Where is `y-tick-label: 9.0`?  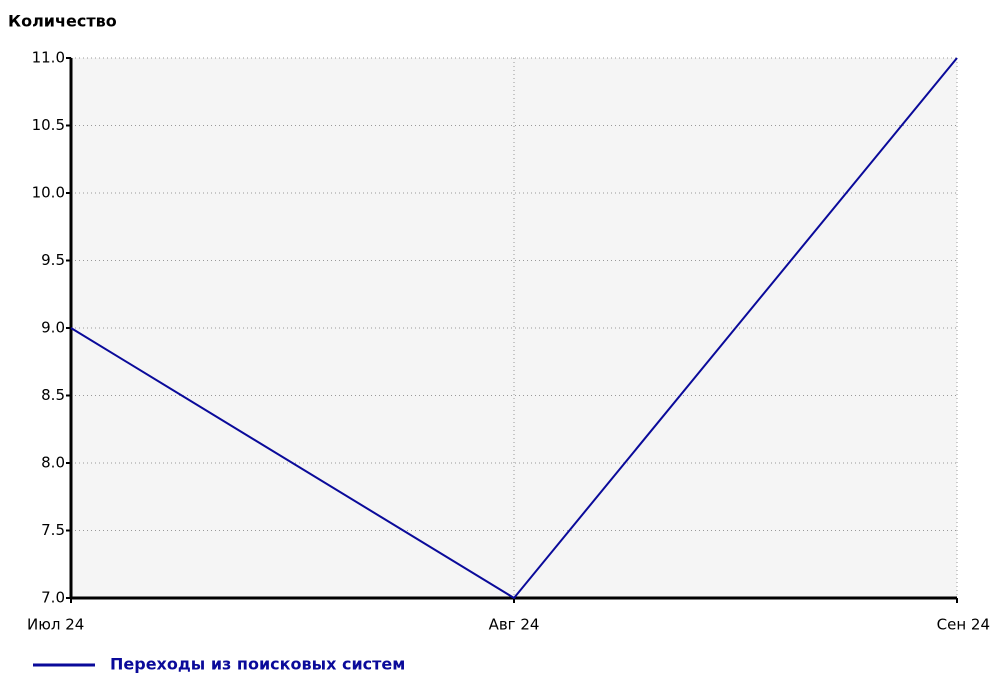
y-tick-label: 9.0 is located at coordinates (53, 328).